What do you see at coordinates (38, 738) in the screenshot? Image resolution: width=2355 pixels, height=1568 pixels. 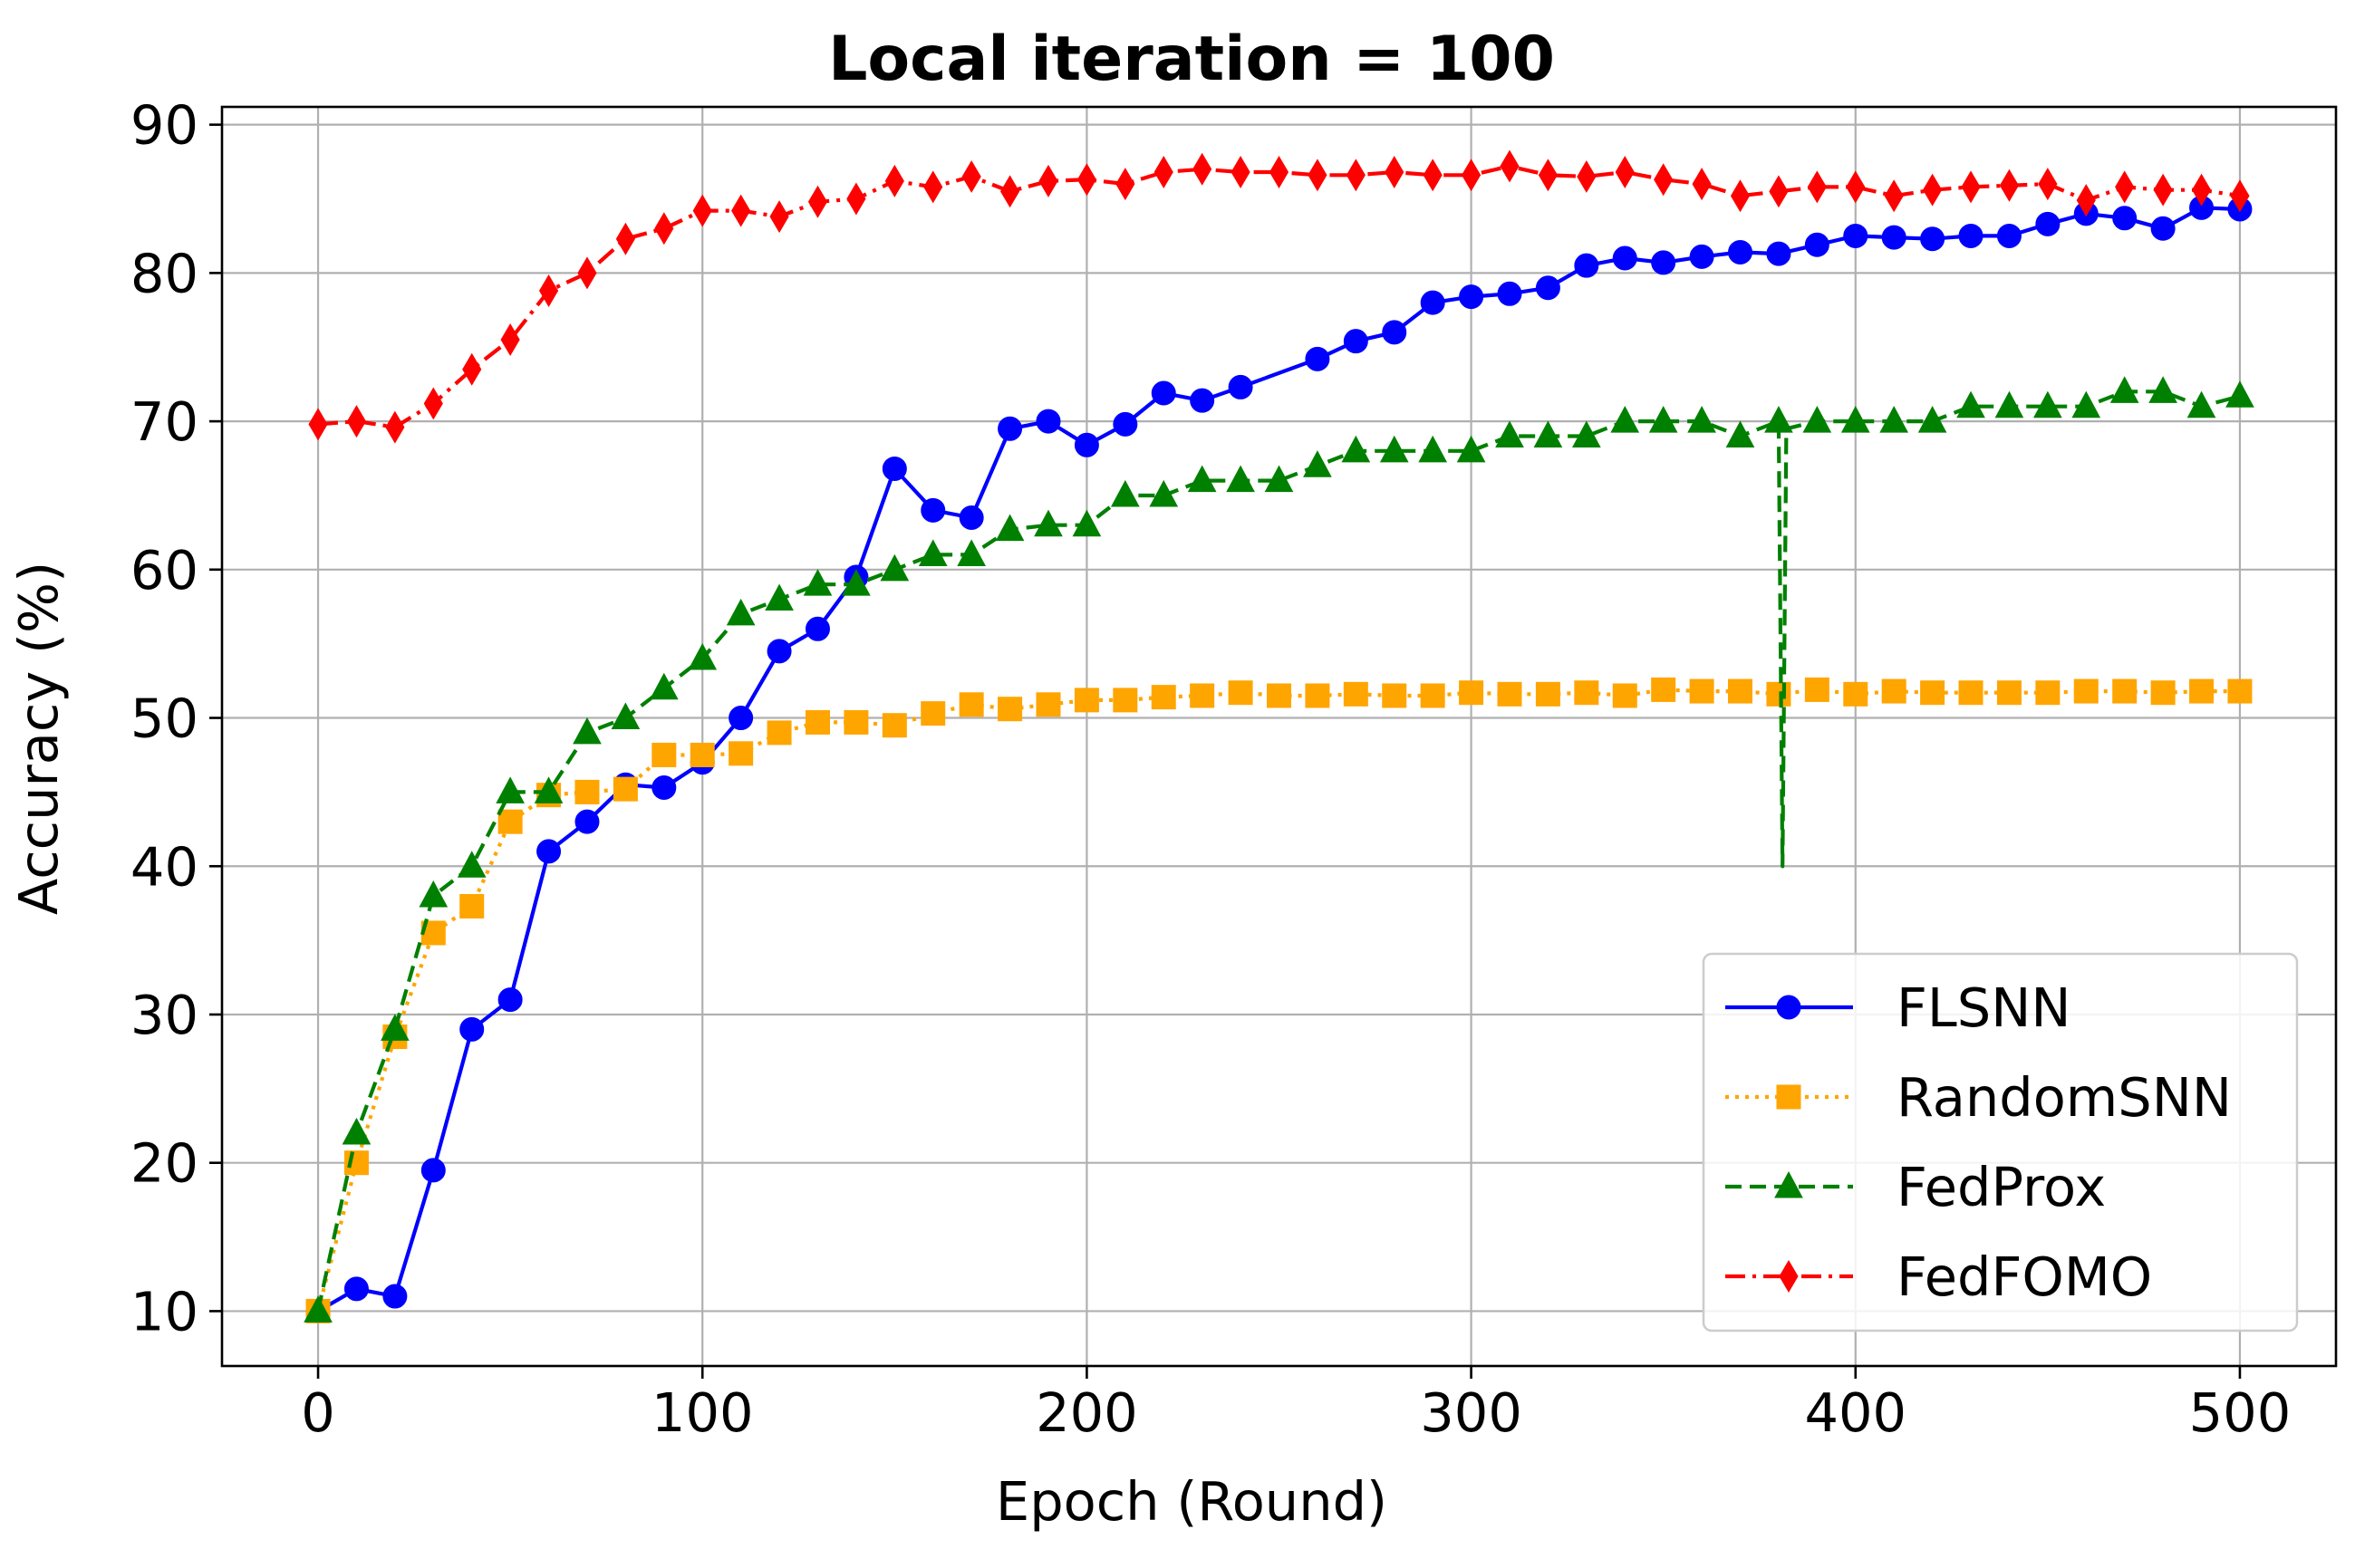 I see `y-axis-label: Accuracy (%)` at bounding box center [38, 738].